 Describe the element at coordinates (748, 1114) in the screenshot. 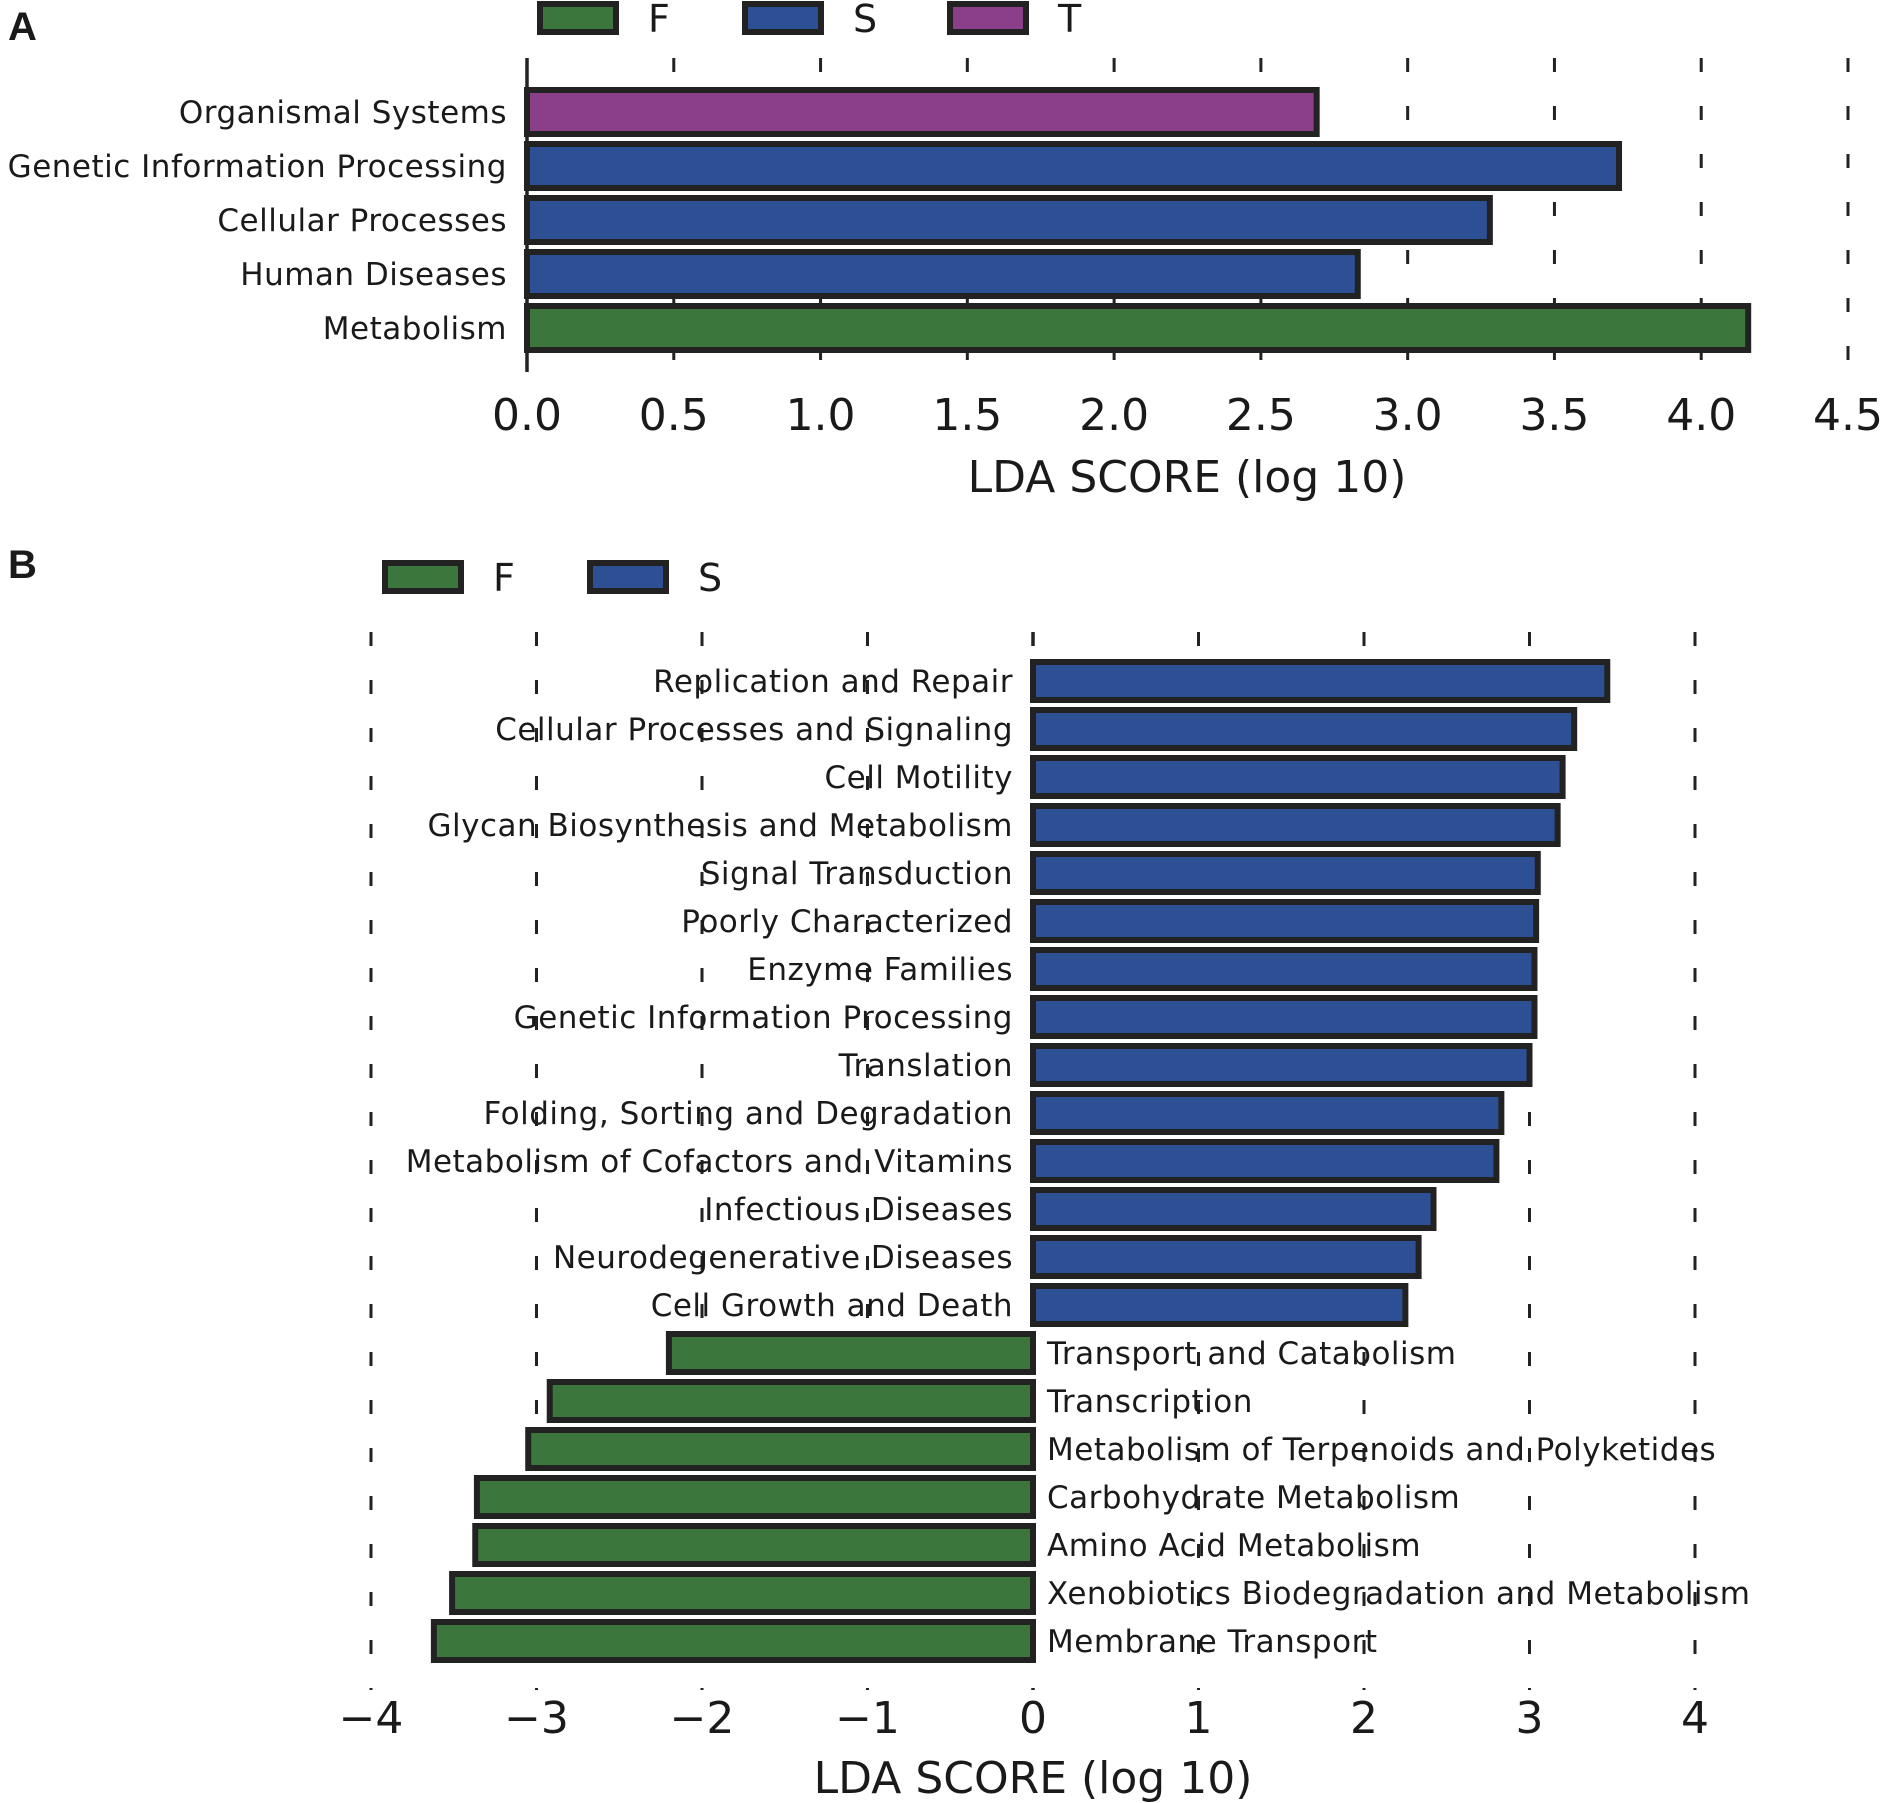

I see `category-label: Folding, Sorting and Degradation` at that location.